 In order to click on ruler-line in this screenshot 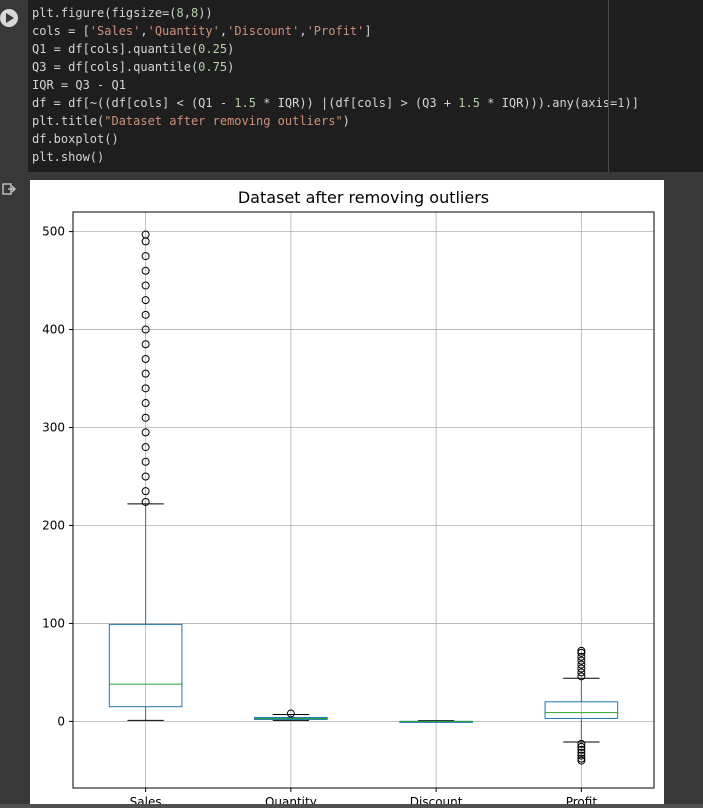, I will do `click(608, 86)`.